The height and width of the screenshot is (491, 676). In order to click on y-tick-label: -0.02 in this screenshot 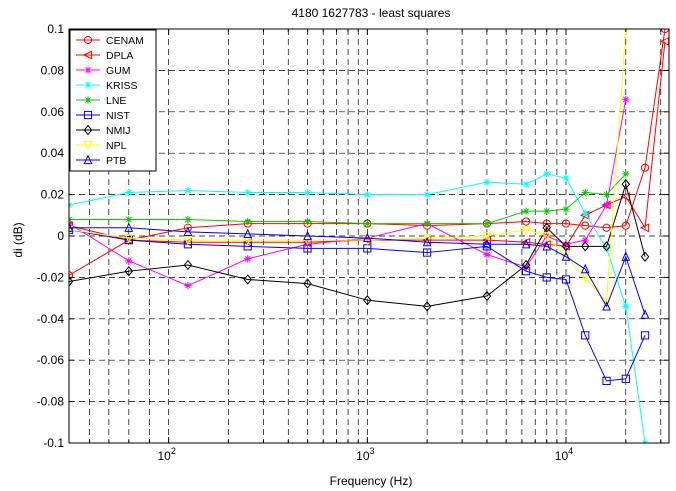, I will do `click(51, 277)`.